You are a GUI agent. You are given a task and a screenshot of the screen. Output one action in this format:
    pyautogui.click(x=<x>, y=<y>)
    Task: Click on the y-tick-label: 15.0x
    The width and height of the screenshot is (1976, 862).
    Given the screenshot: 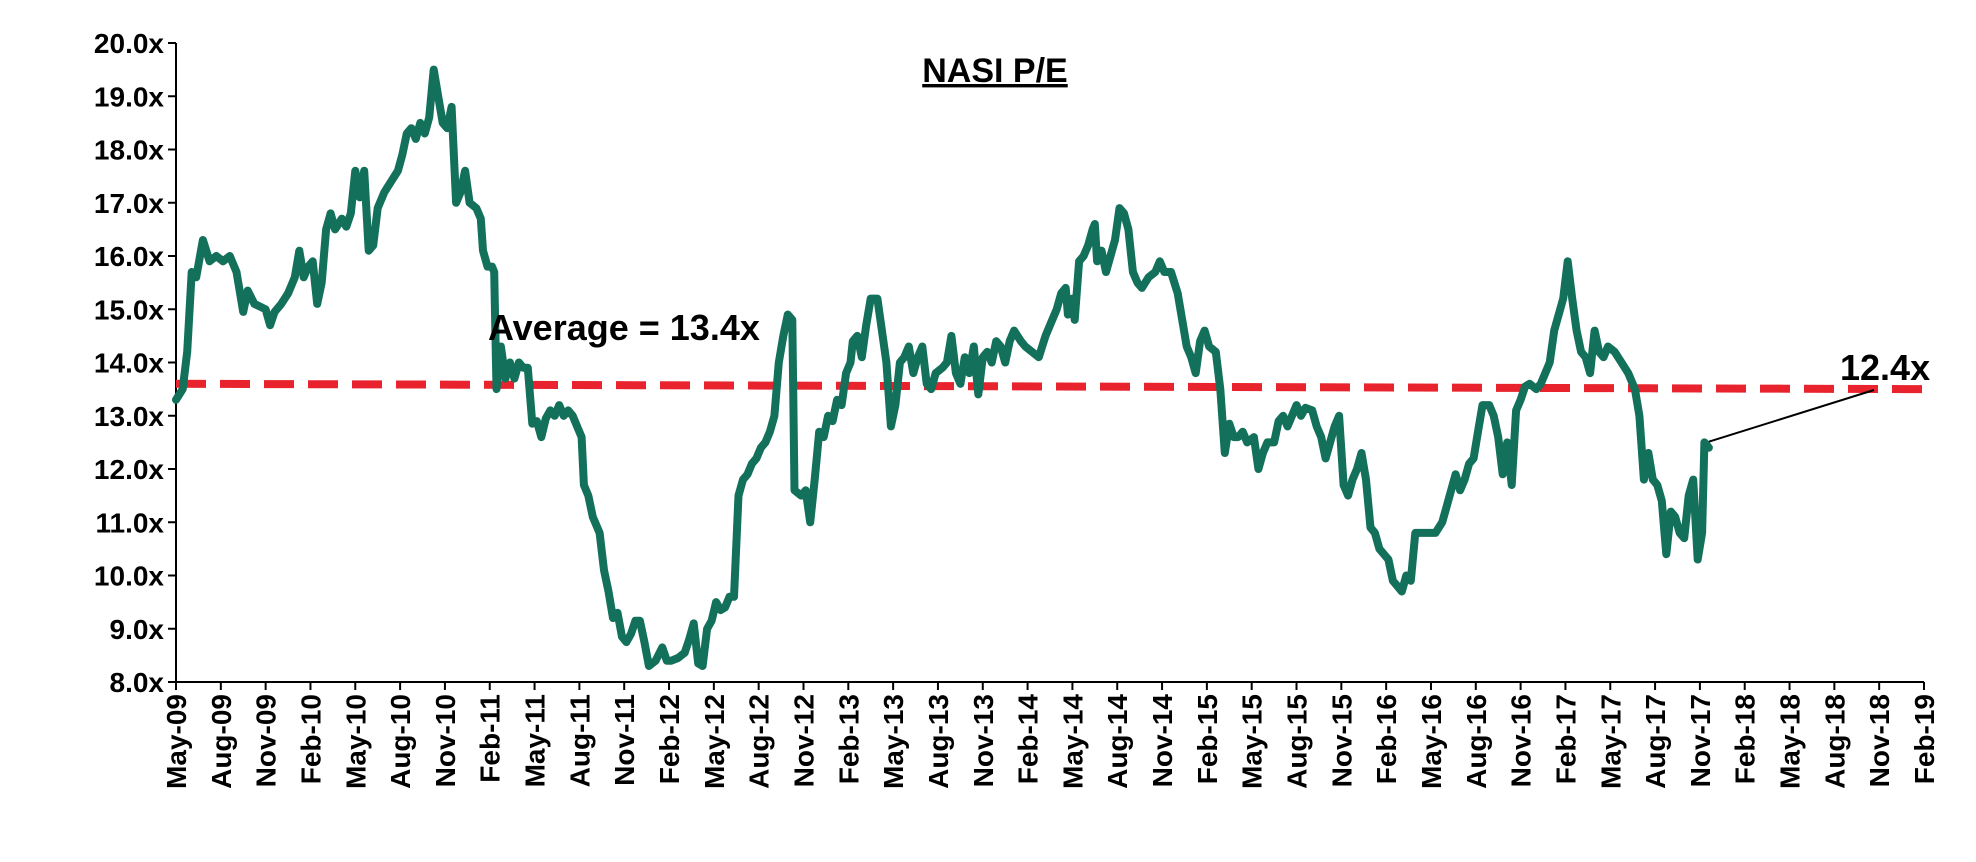 What is the action you would take?
    pyautogui.click(x=129, y=309)
    